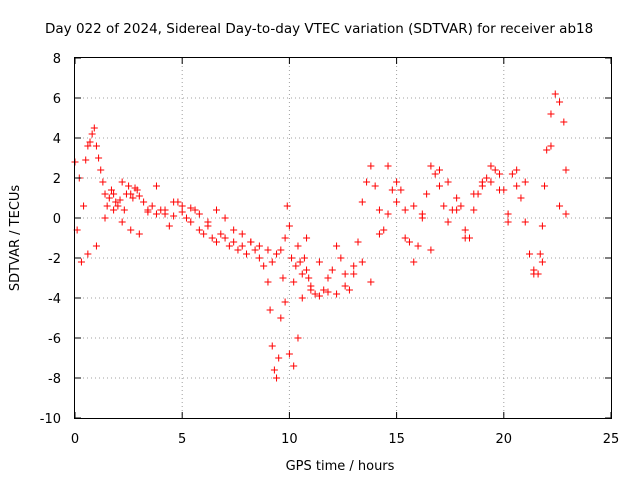 This screenshot has width=640, height=480. What do you see at coordinates (57, 99) in the screenshot?
I see `y-tick-label: 6` at bounding box center [57, 99].